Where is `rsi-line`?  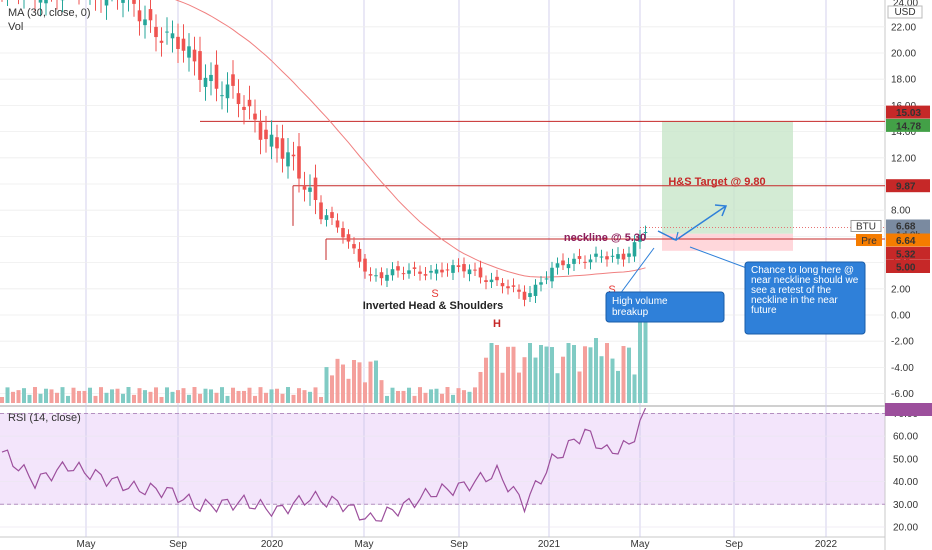
rsi-line is located at coordinates (324, 464).